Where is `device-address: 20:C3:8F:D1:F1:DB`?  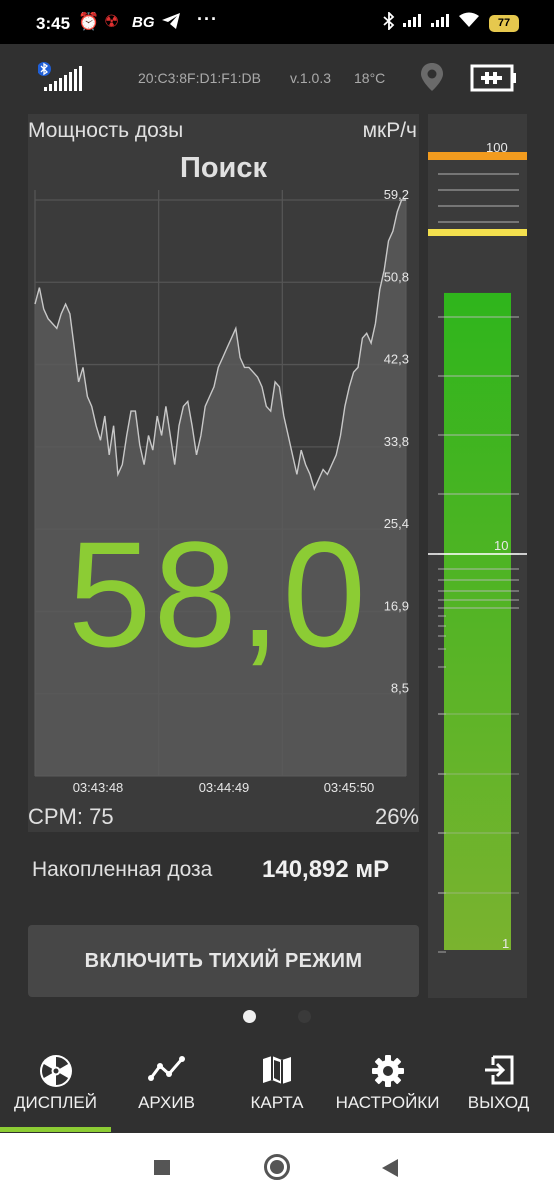
device-address: 20:C3:8F:D1:F1:DB is located at coordinates (199, 78).